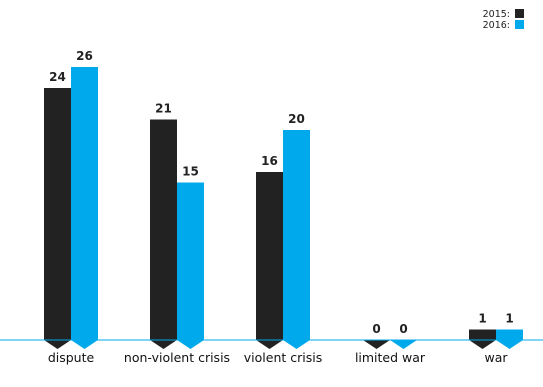 The width and height of the screenshot is (543, 387). What do you see at coordinates (177, 357) in the screenshot?
I see `category-label-non-violent-crisis: non-violent crisis` at bounding box center [177, 357].